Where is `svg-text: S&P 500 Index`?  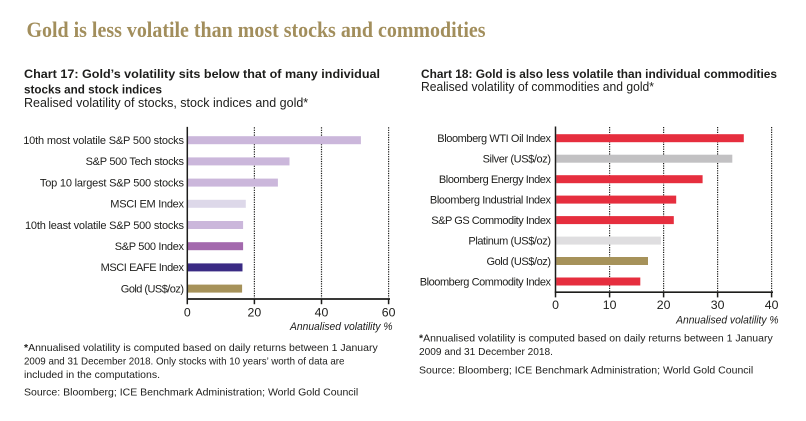
svg-text: S&P 500 Index is located at coordinates (150, 247).